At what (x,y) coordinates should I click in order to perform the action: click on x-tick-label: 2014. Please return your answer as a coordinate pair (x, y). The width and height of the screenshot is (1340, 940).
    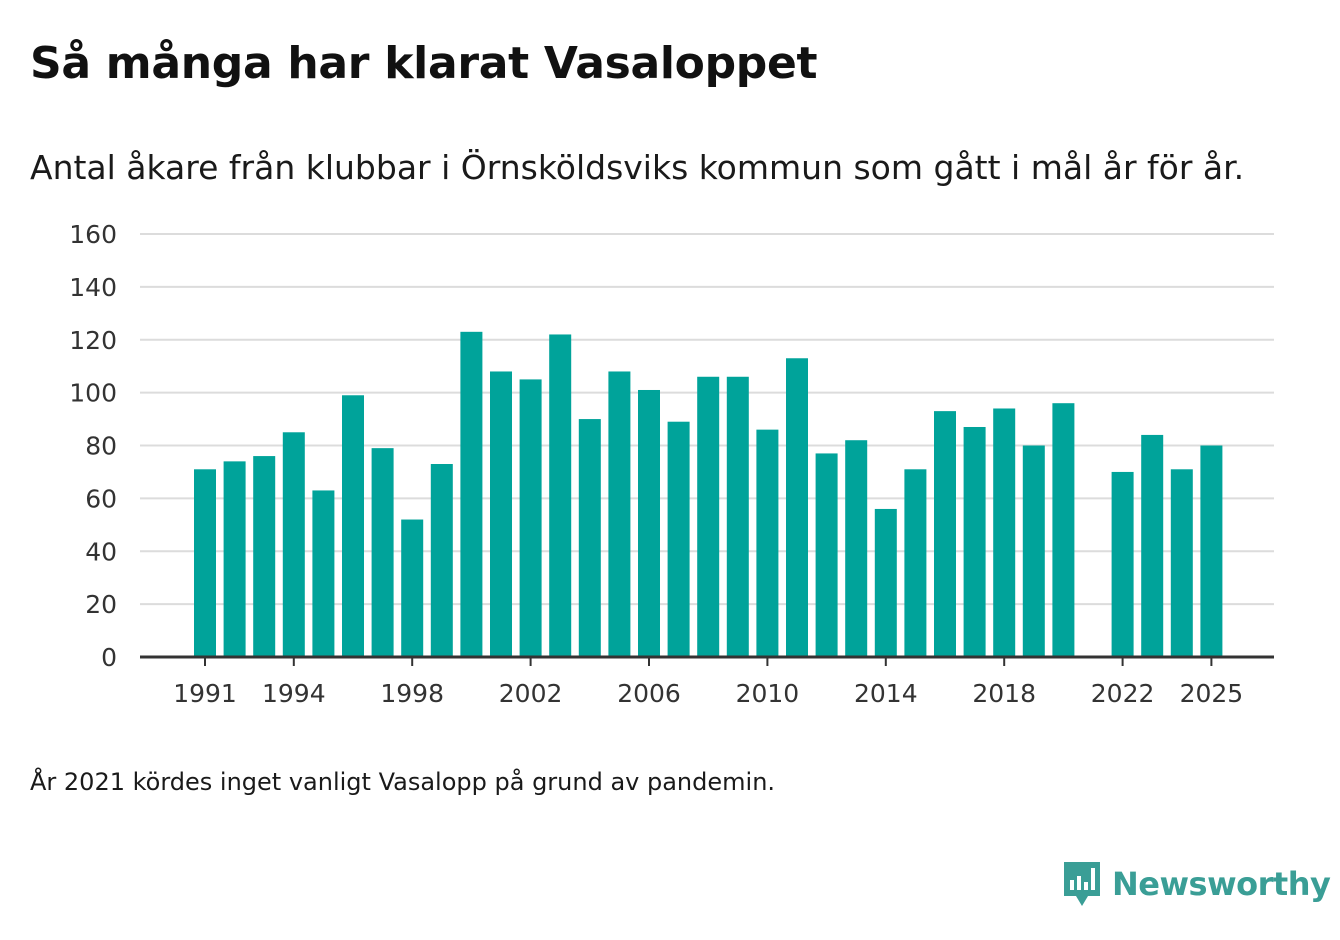
    Looking at the image, I should click on (886, 693).